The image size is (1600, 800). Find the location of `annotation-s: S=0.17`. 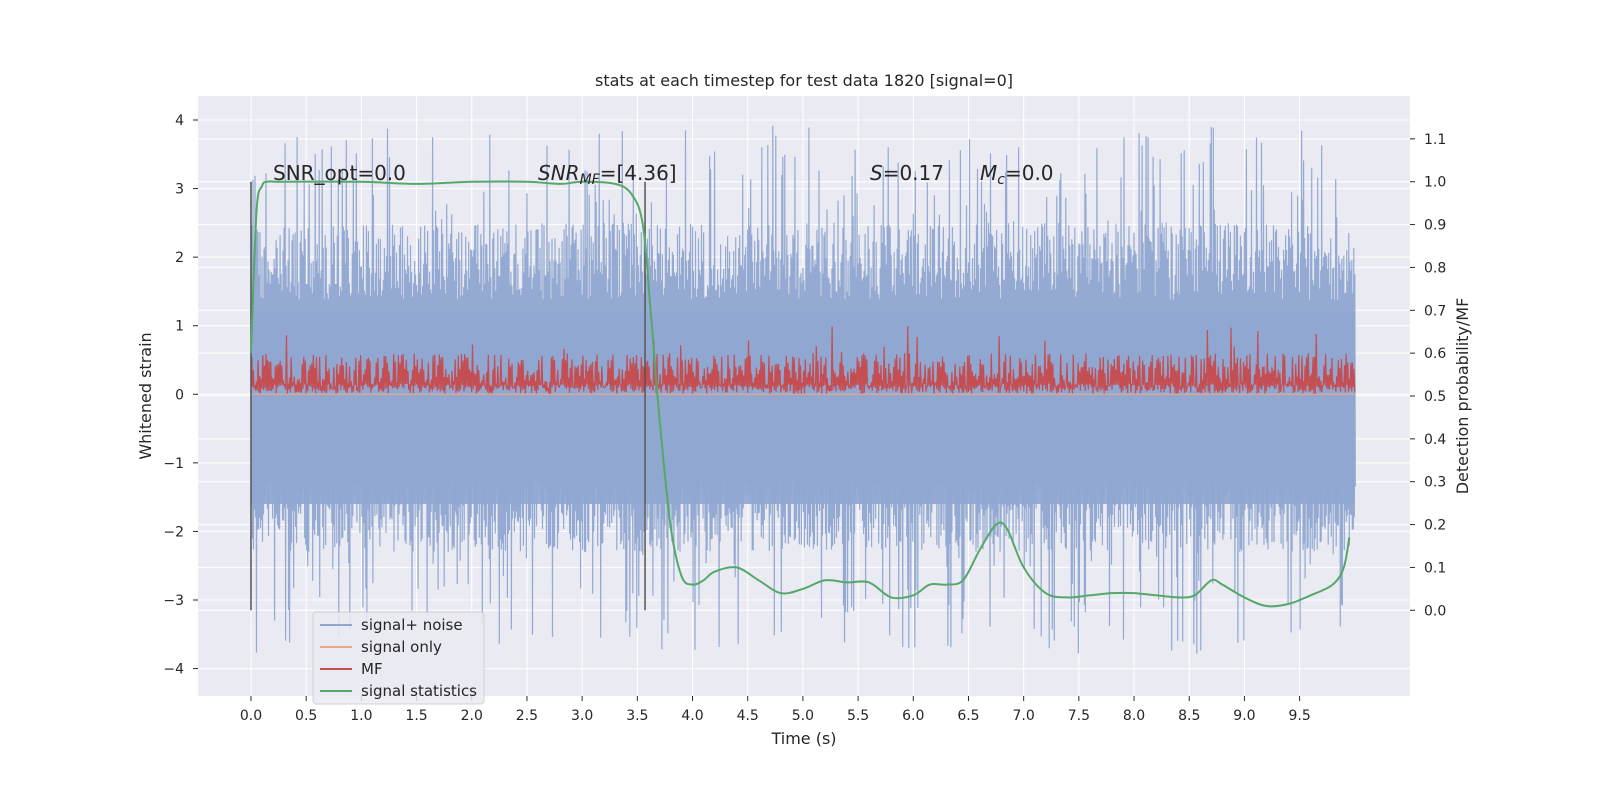

annotation-s: S=0.17 is located at coordinates (907, 173).